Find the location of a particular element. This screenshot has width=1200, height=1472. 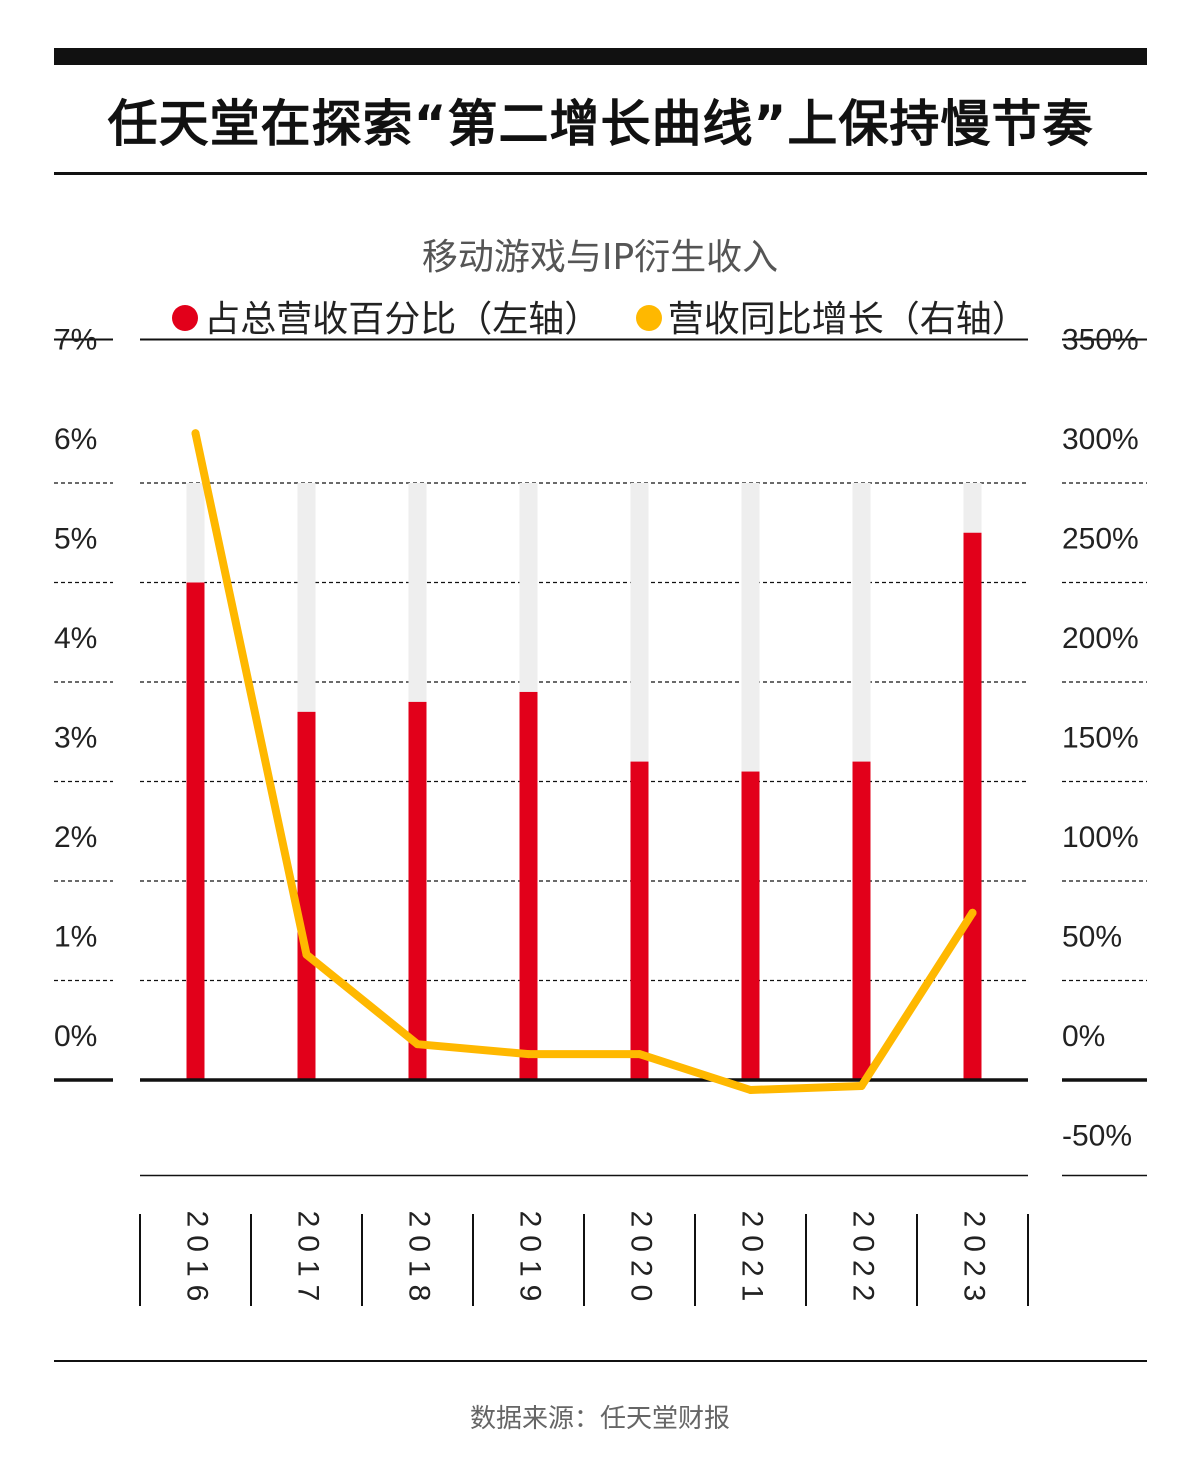

x-tick-label: 2020 is located at coordinates (641, 1260).